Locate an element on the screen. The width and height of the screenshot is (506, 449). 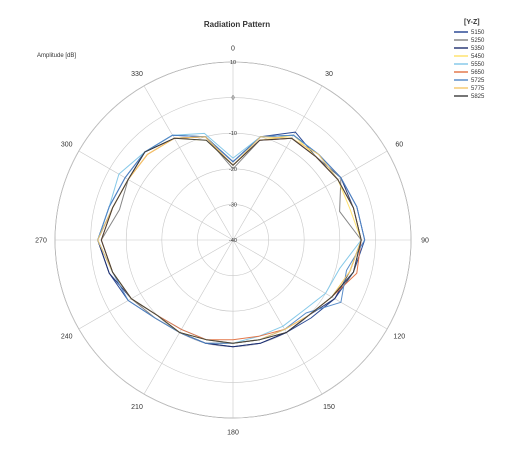
legend-entry: 5350 is located at coordinates (478, 49).